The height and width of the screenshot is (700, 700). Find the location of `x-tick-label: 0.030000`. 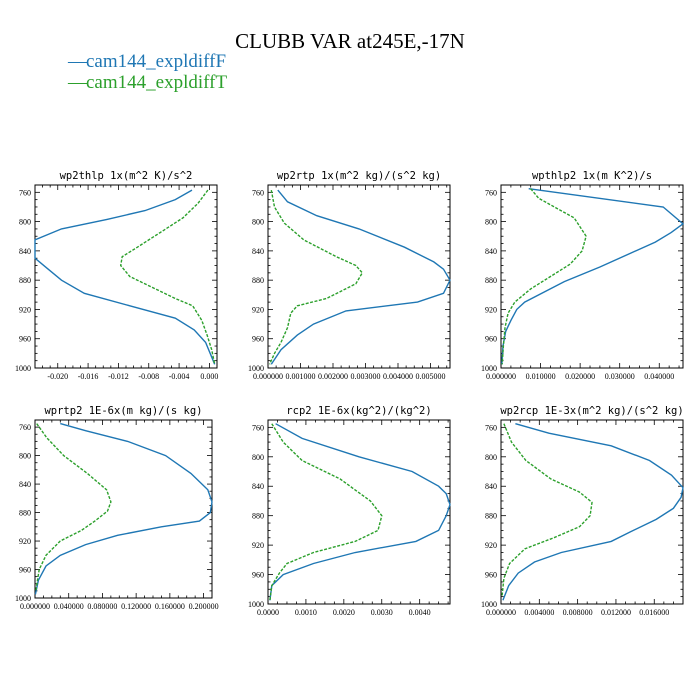

x-tick-label: 0.030000 is located at coordinates (620, 376).